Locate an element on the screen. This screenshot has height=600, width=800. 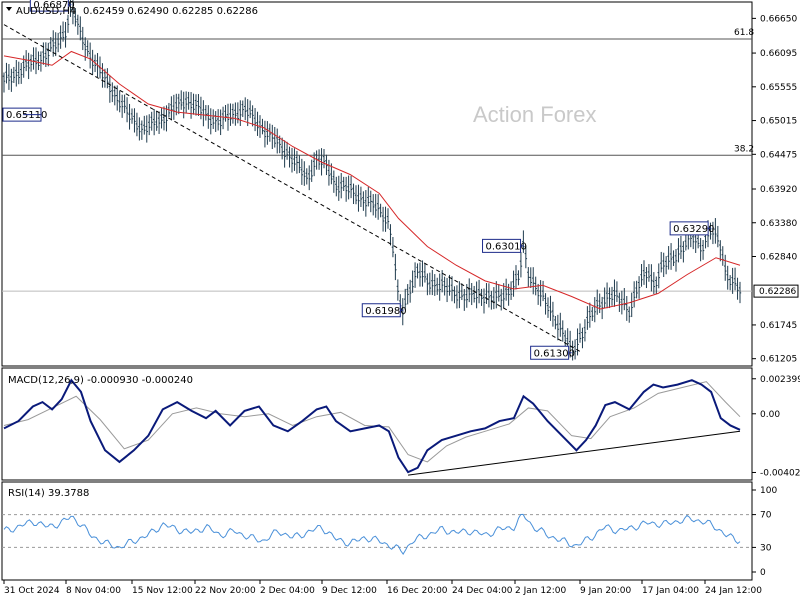
price-axis-label: 0.64475 is located at coordinates (778, 155).